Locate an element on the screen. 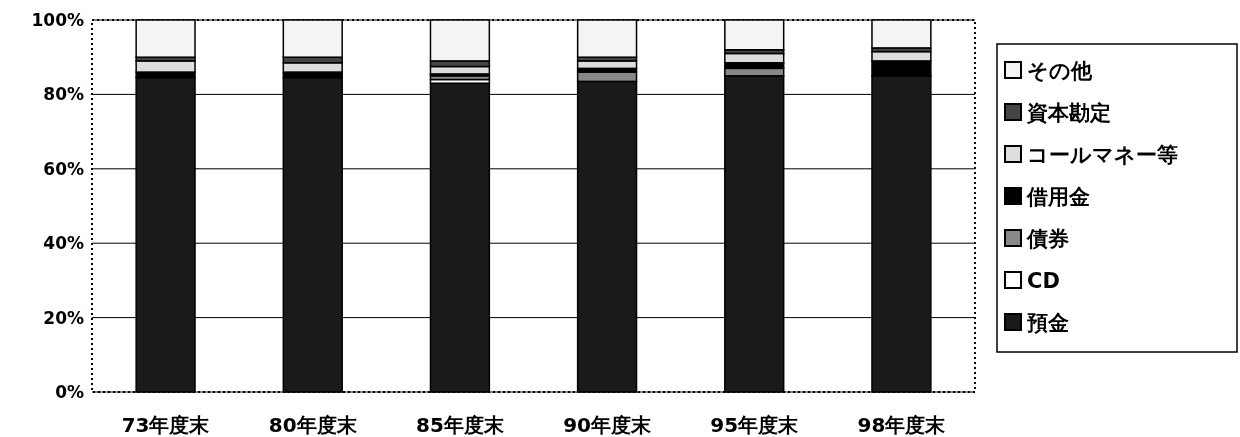 Image resolution: width=1240 pixels, height=437 pixels. legend-label: コールマネー等 is located at coordinates (1102, 155).